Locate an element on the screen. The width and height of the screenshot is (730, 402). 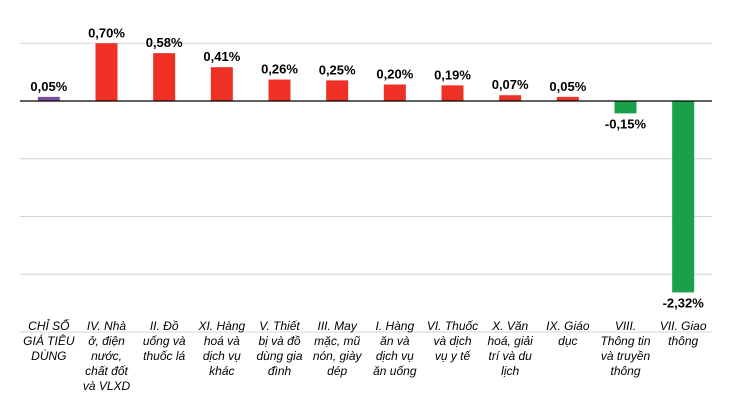
category-label: CHỈ SỐ GIÁ TIÊU DÙNG is located at coordinates (49, 340).